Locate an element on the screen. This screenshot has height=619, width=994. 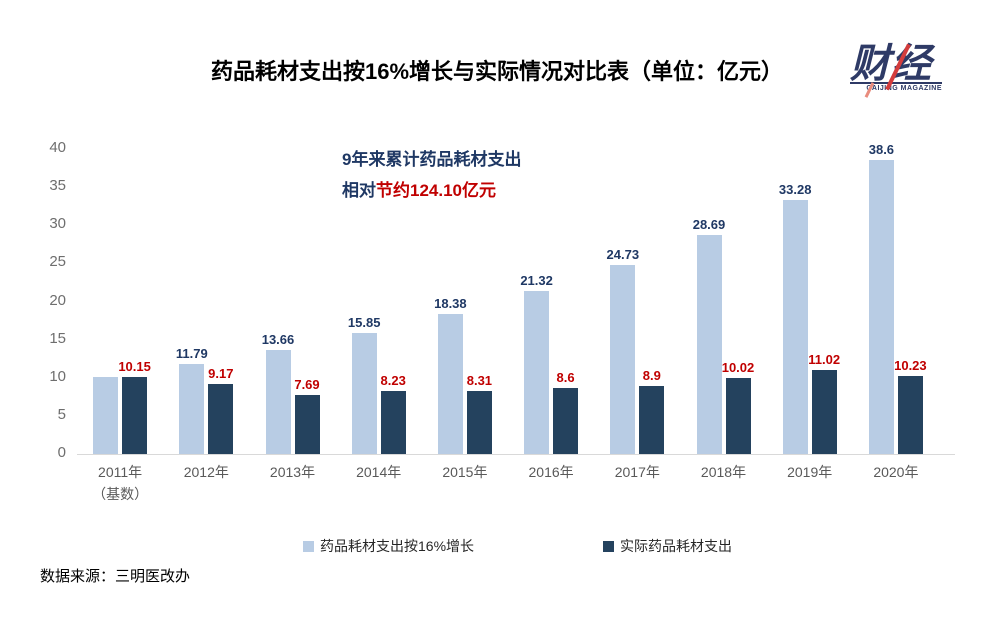
bar-value-label-actual: 11.02 is located at coordinates (824, 359).